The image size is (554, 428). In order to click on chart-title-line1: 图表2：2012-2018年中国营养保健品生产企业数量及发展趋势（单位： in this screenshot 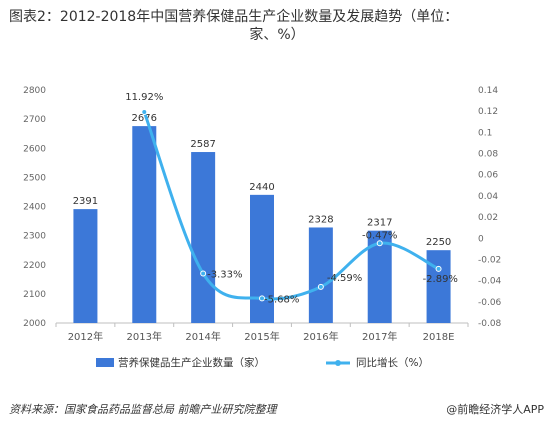, I will do `click(234, 17)`.